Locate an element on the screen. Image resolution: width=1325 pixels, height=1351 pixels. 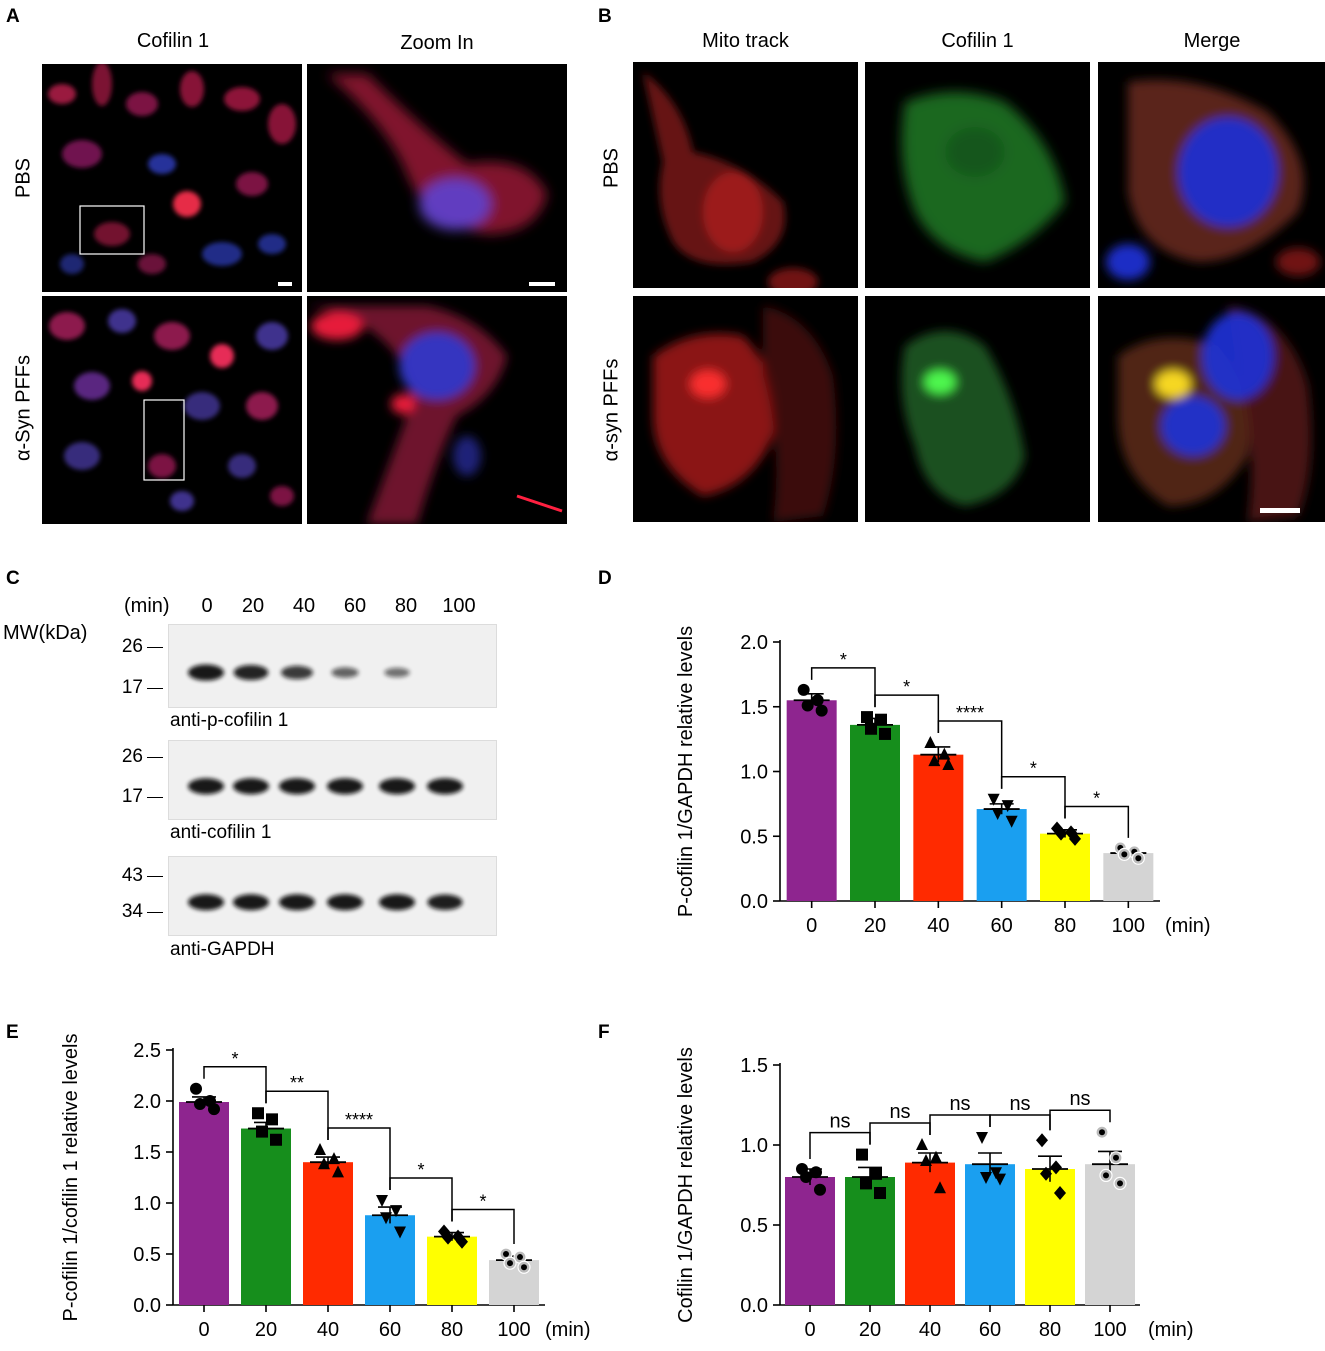
y-tick-label: 0.5 is located at coordinates (147, 1255).